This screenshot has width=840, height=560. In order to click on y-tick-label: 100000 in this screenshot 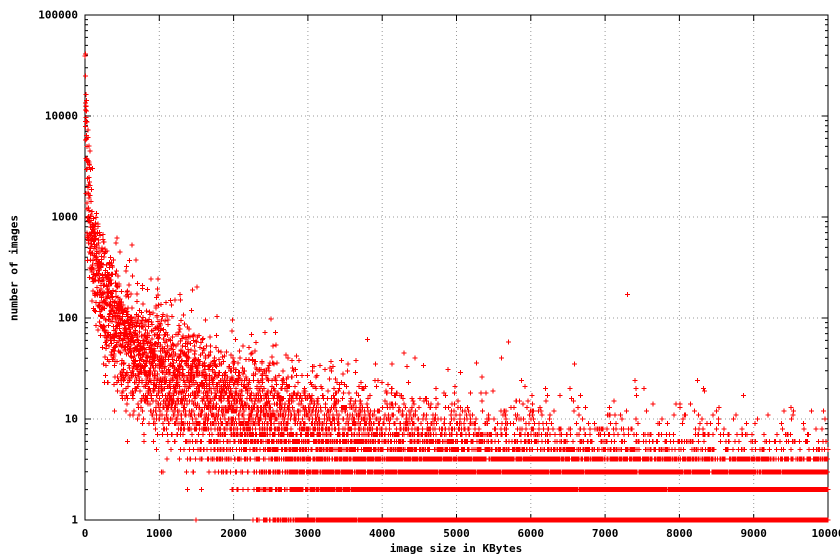, I will do `click(58, 15)`.